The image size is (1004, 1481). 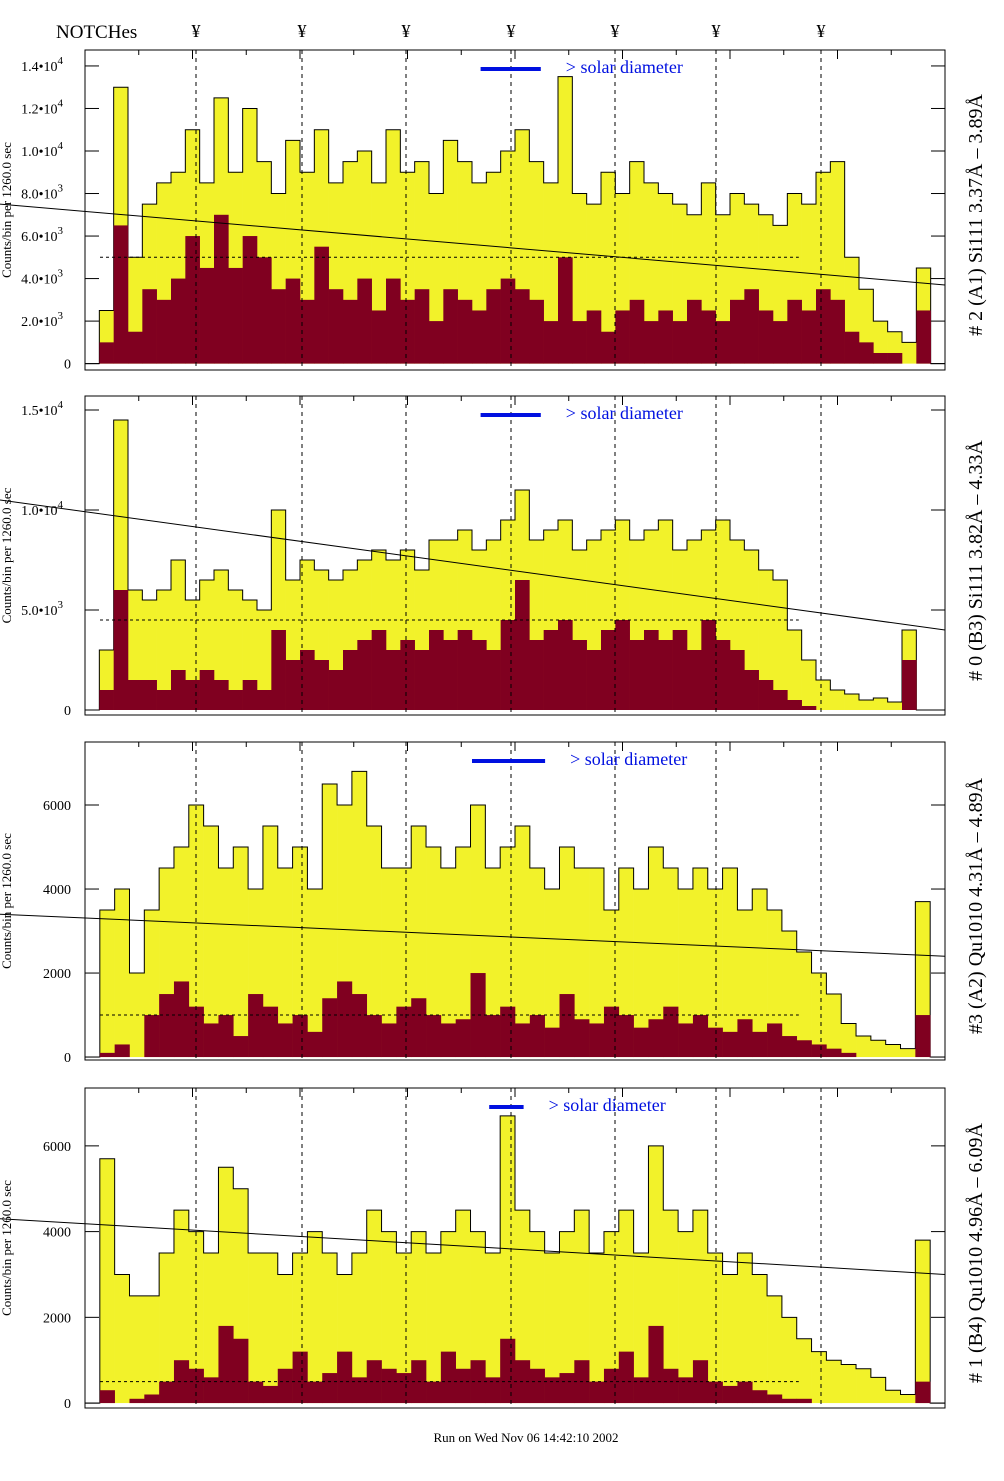 What do you see at coordinates (57, 806) in the screenshot?
I see `y-tick-label: 6000` at bounding box center [57, 806].